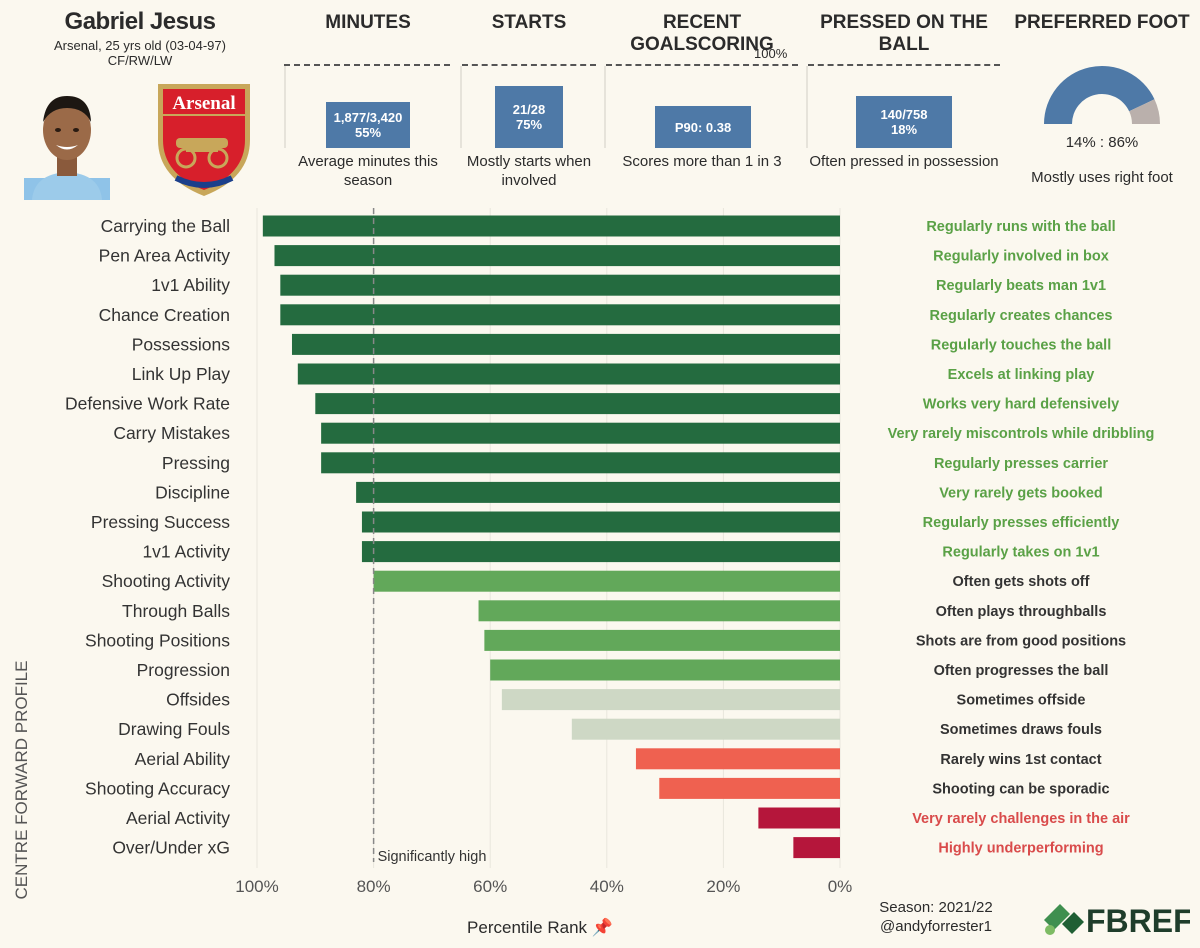 The height and width of the screenshot is (948, 1200). Describe the element at coordinates (204, 140) in the screenshot. I see `club-crest-logo: Arsenal` at that location.